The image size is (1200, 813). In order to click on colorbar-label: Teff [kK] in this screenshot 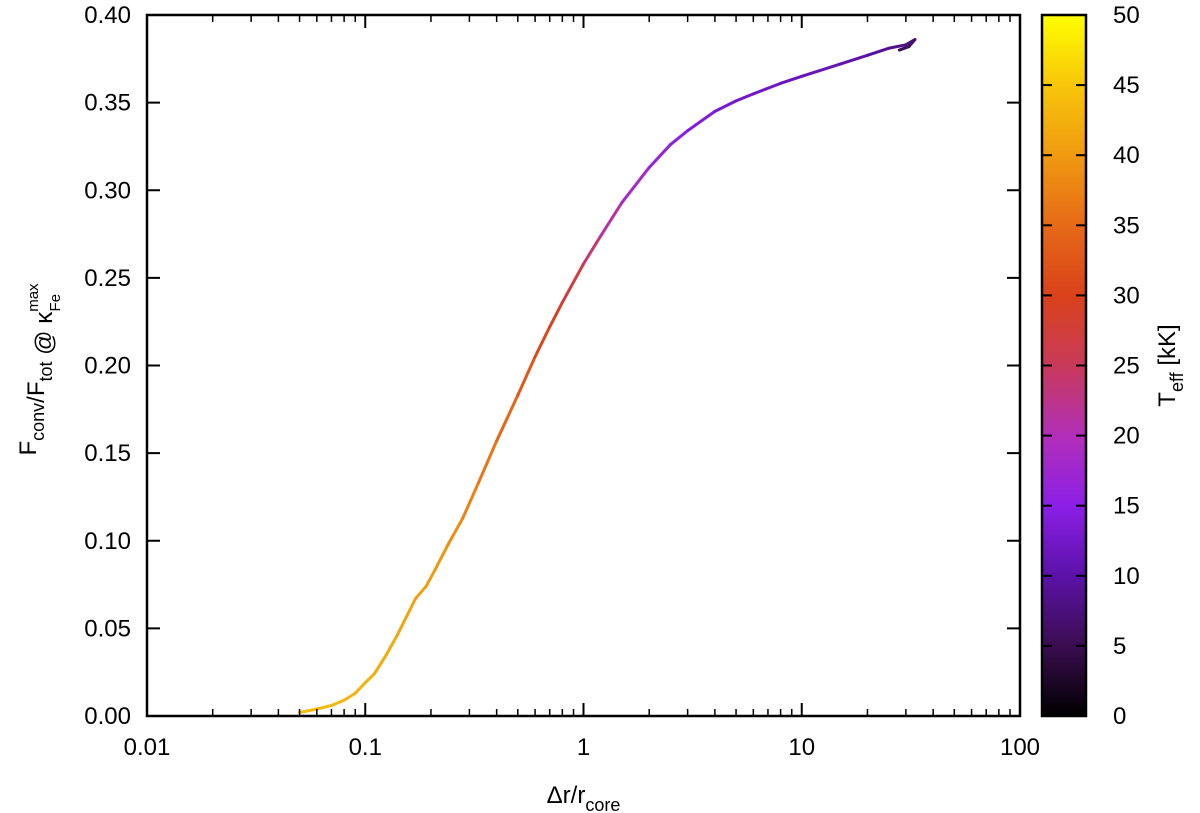, I will do `click(1170, 365)`.